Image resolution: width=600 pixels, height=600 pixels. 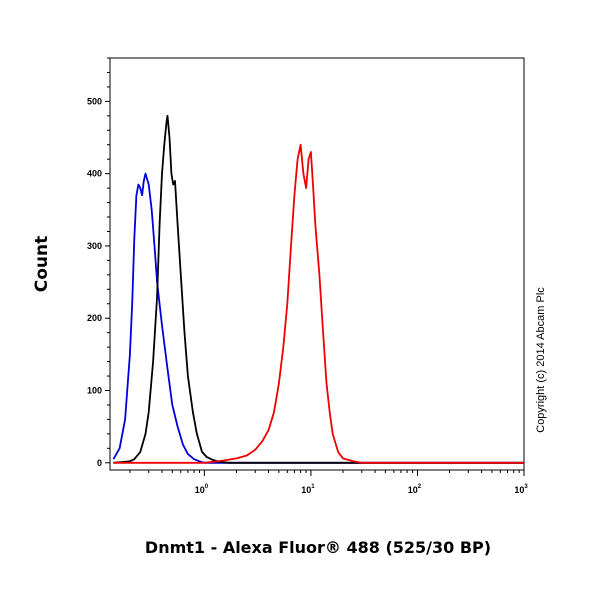 What do you see at coordinates (415, 489) in the screenshot?
I see `x-tick-label-2: 10²` at bounding box center [415, 489].